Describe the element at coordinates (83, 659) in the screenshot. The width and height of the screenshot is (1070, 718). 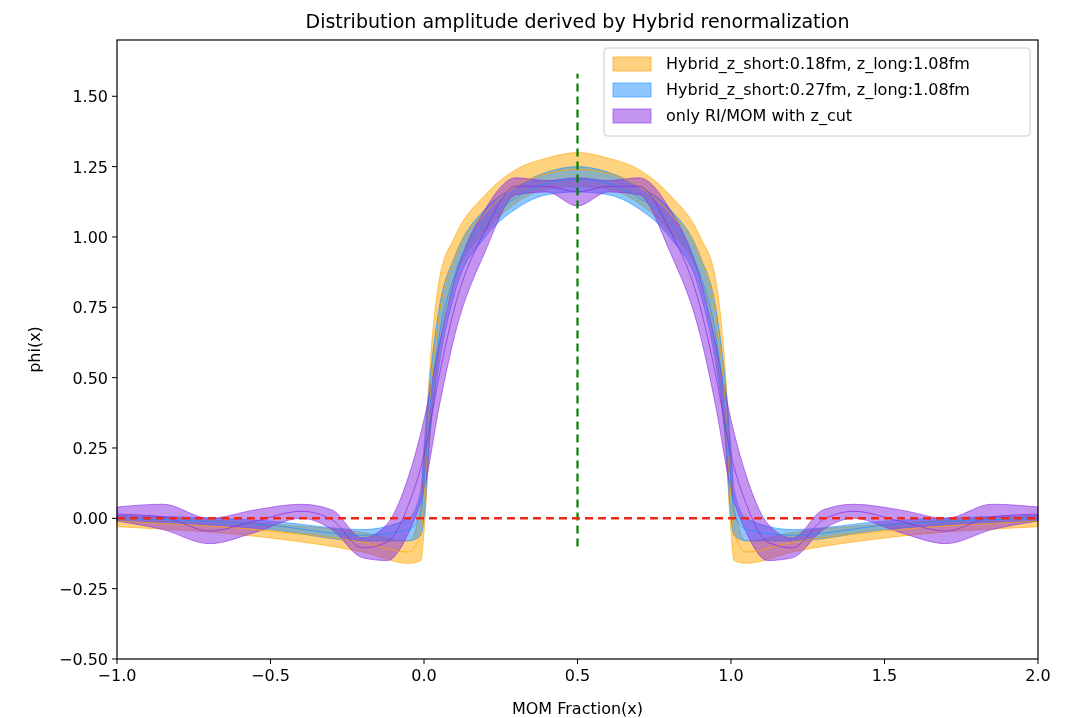
I see `y-tick-label: −0.50` at that location.